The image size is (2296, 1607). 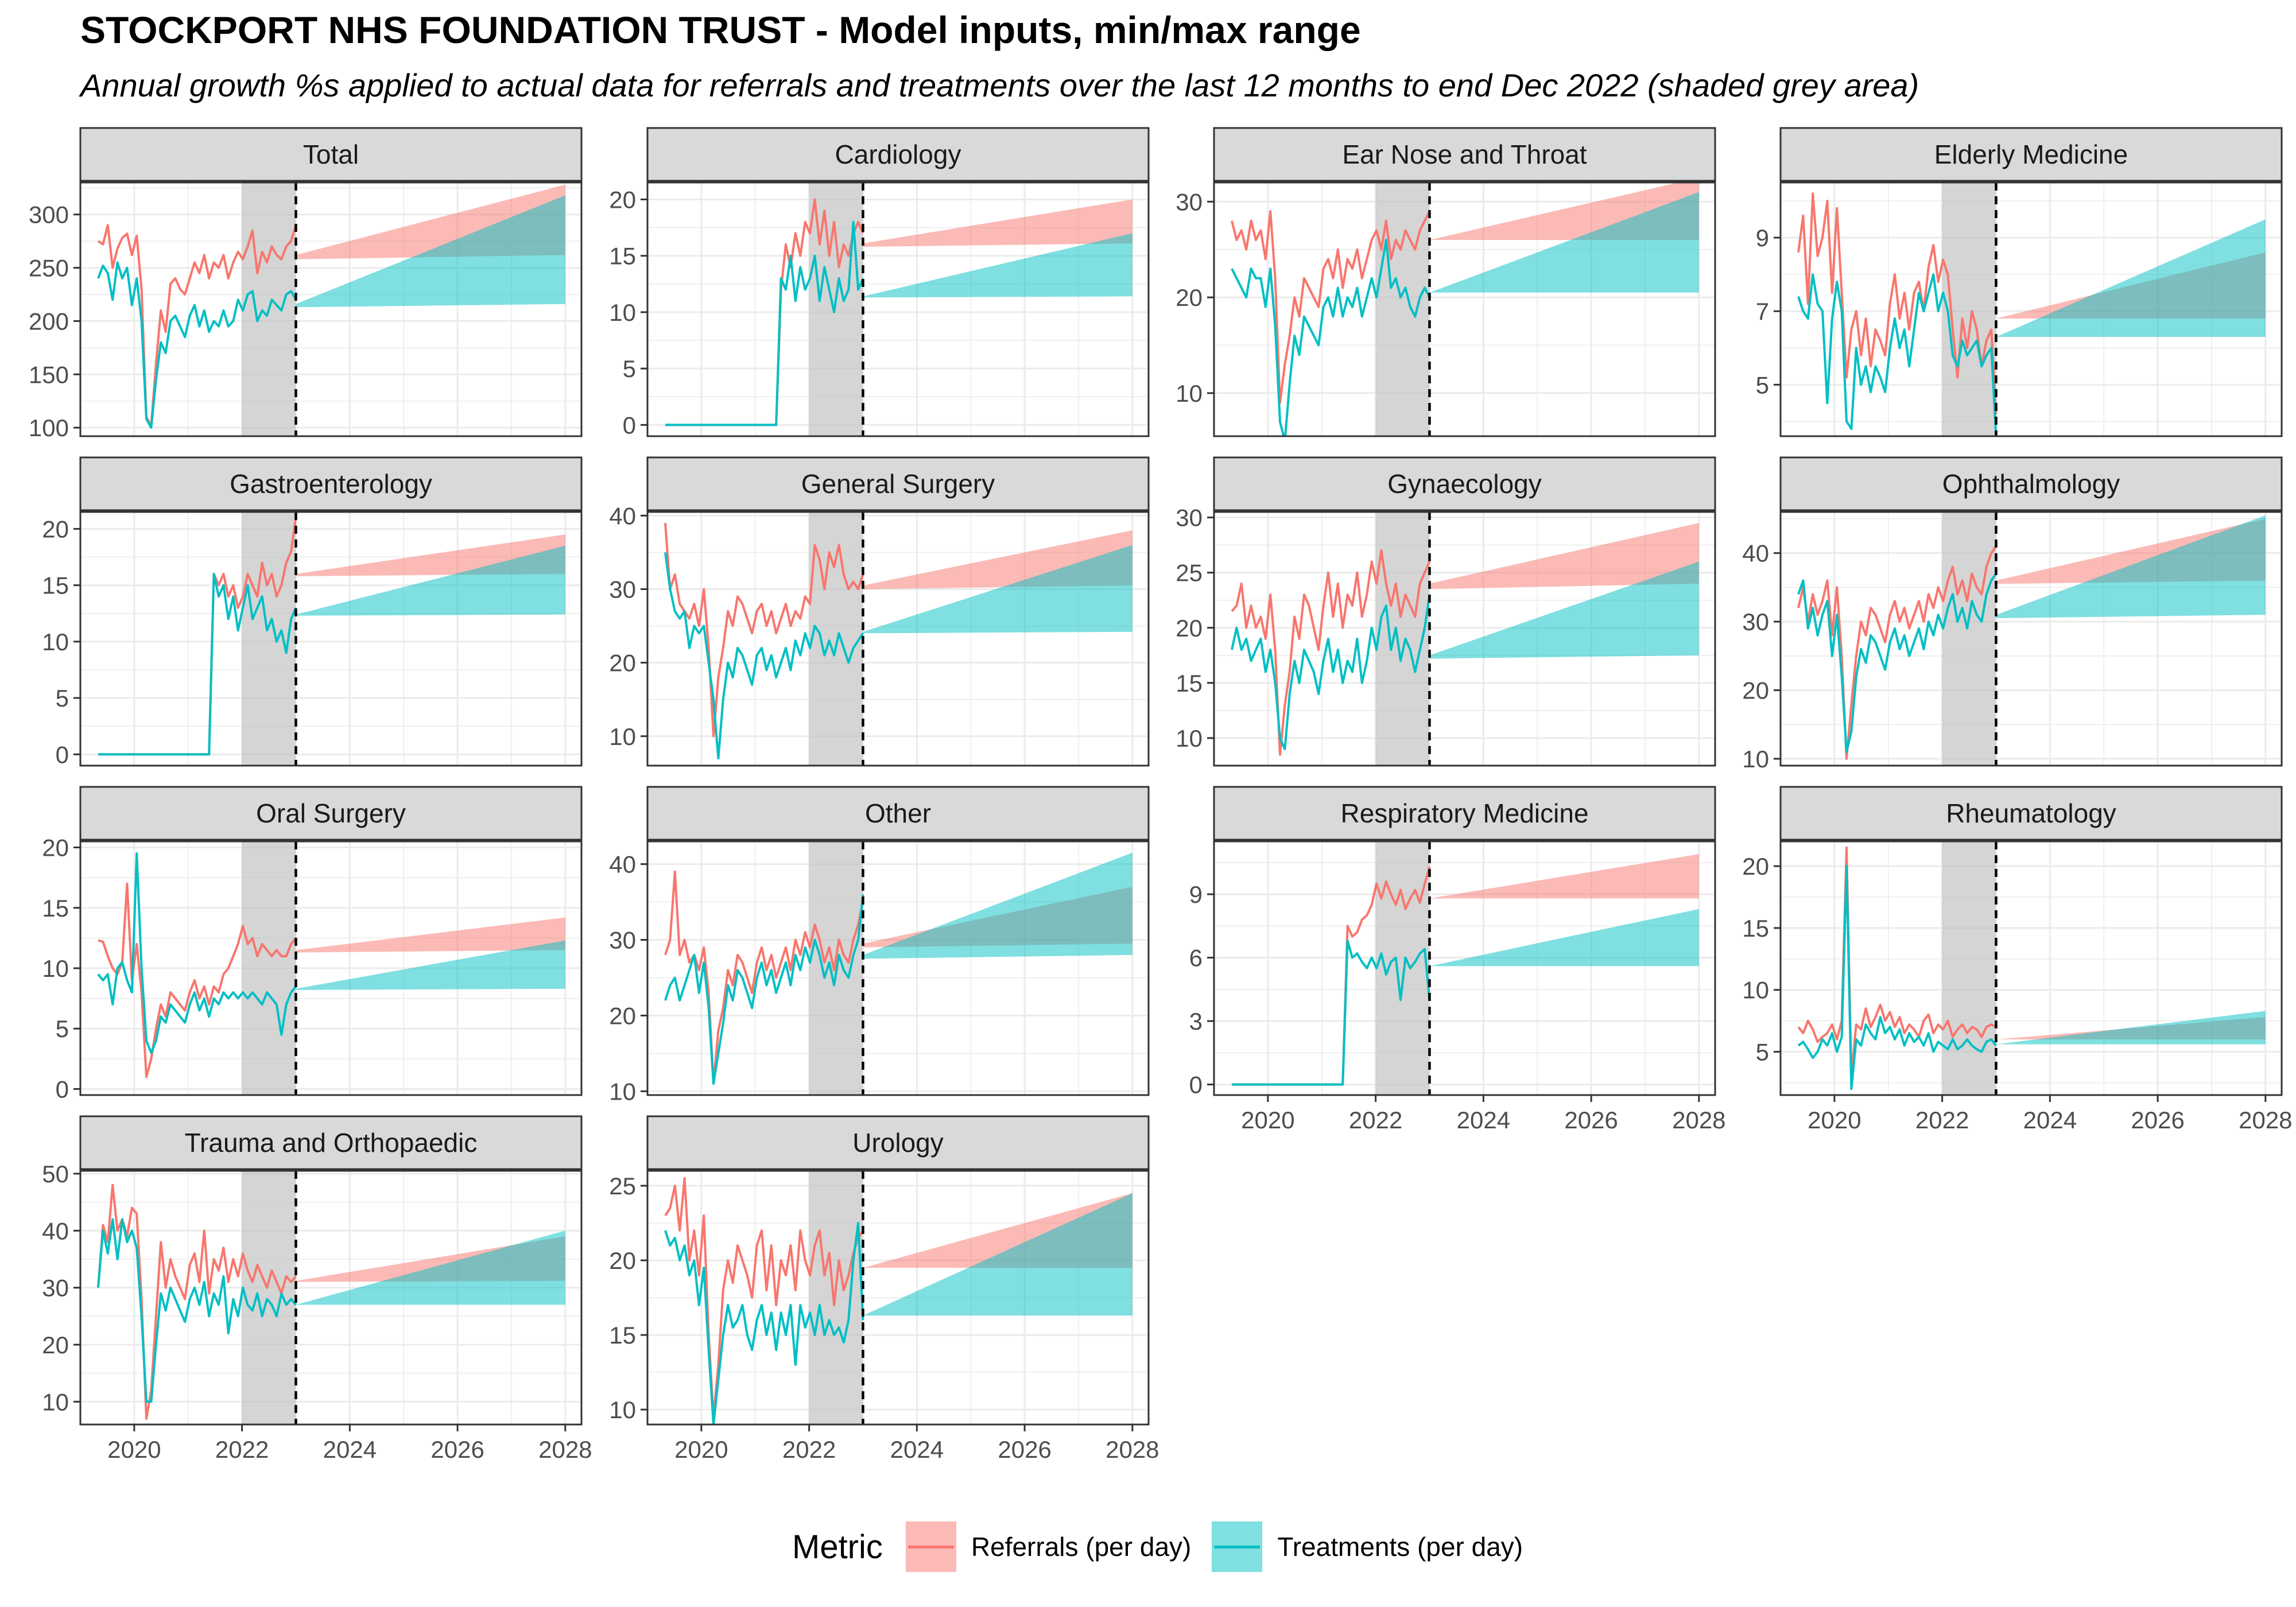 What do you see at coordinates (2031, 154) in the screenshot?
I see `facet-strip-label: Elderly Medicine` at bounding box center [2031, 154].